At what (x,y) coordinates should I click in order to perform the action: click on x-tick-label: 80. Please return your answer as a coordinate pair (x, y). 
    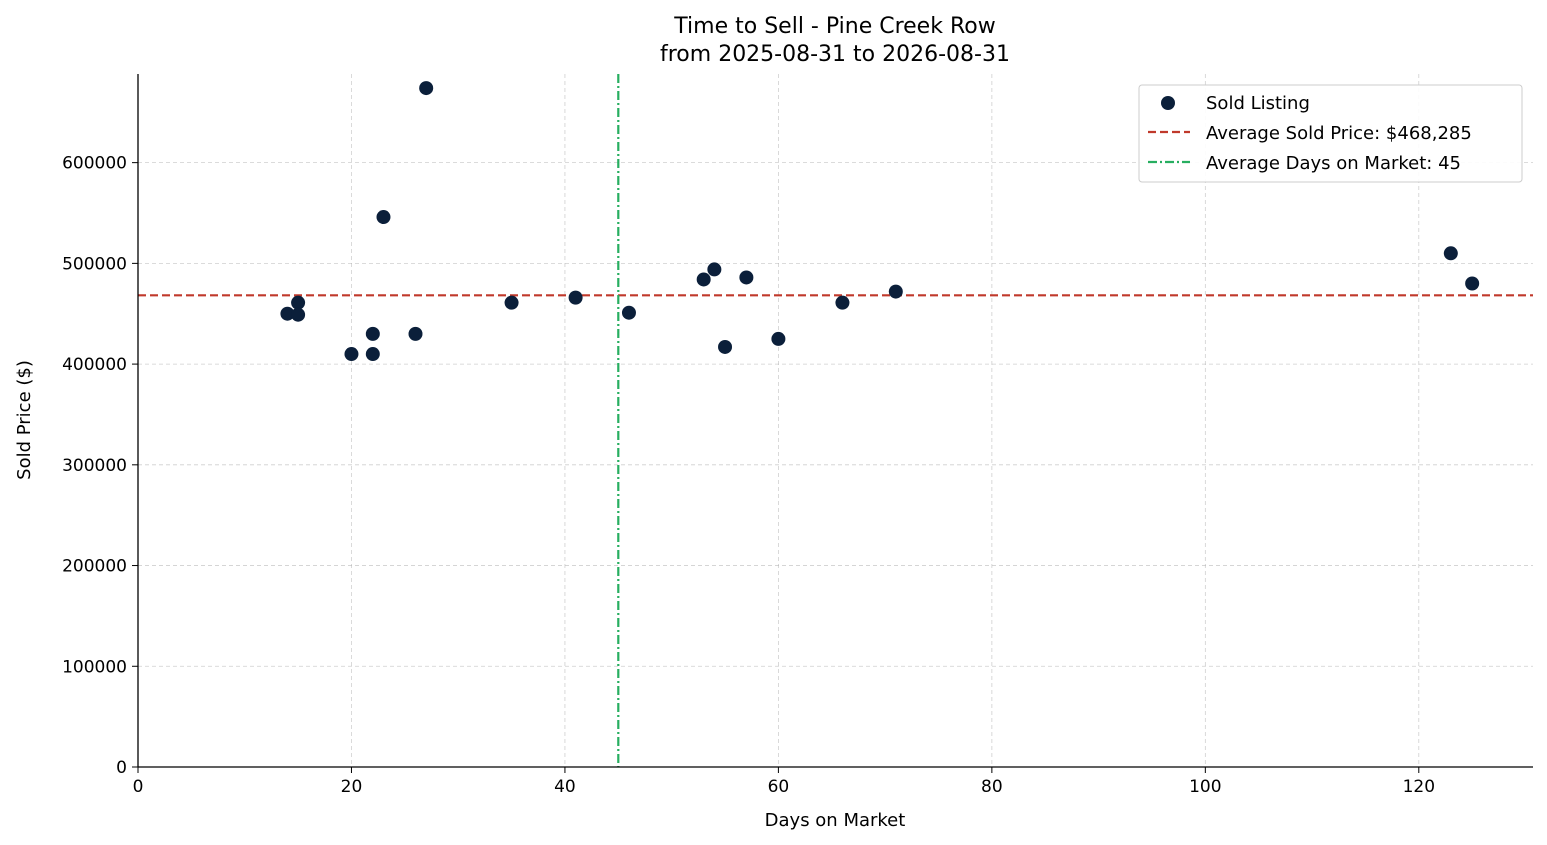
    Looking at the image, I should click on (992, 787).